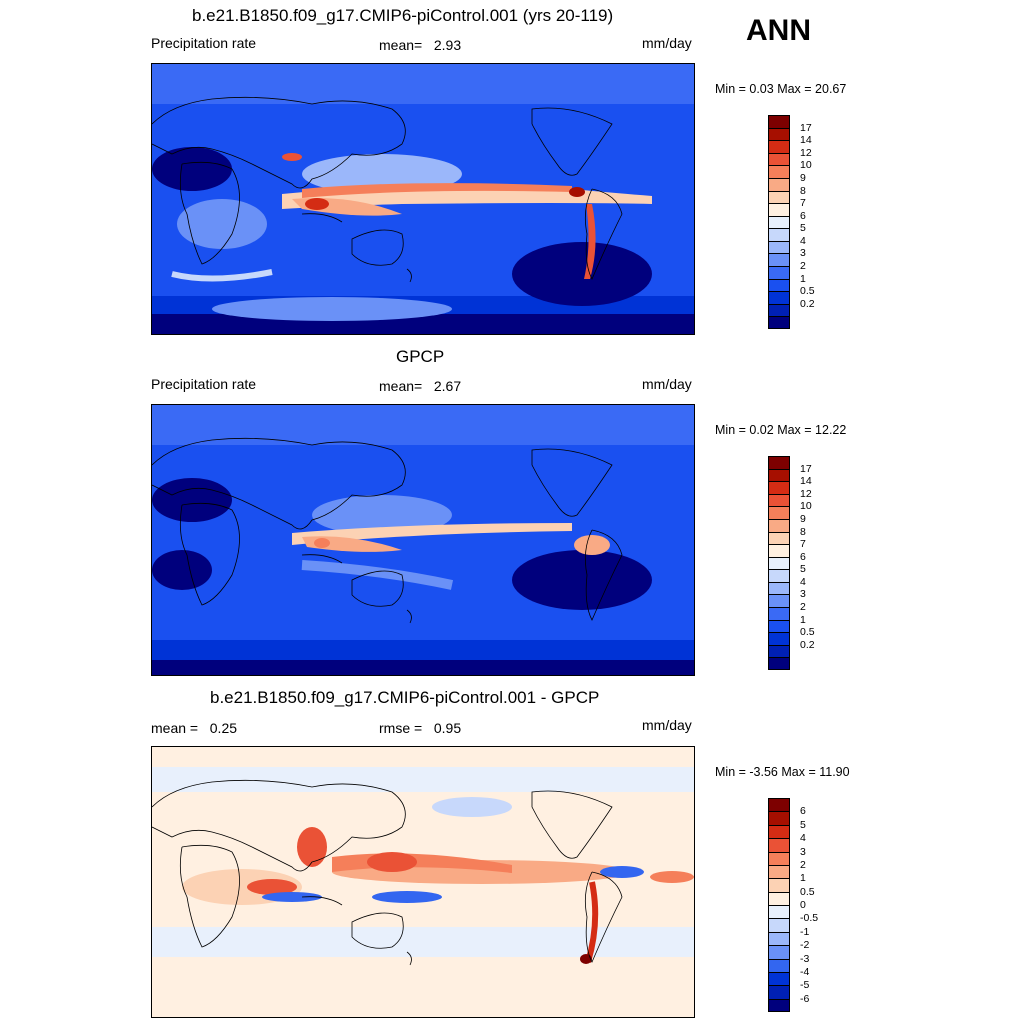  I want to click on panel-obs-units: mm/day, so click(667, 384).